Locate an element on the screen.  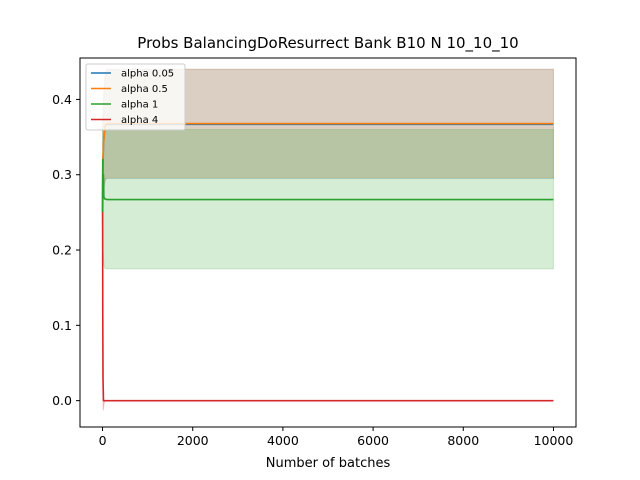
x-axis-label: Number of batches is located at coordinates (328, 463).